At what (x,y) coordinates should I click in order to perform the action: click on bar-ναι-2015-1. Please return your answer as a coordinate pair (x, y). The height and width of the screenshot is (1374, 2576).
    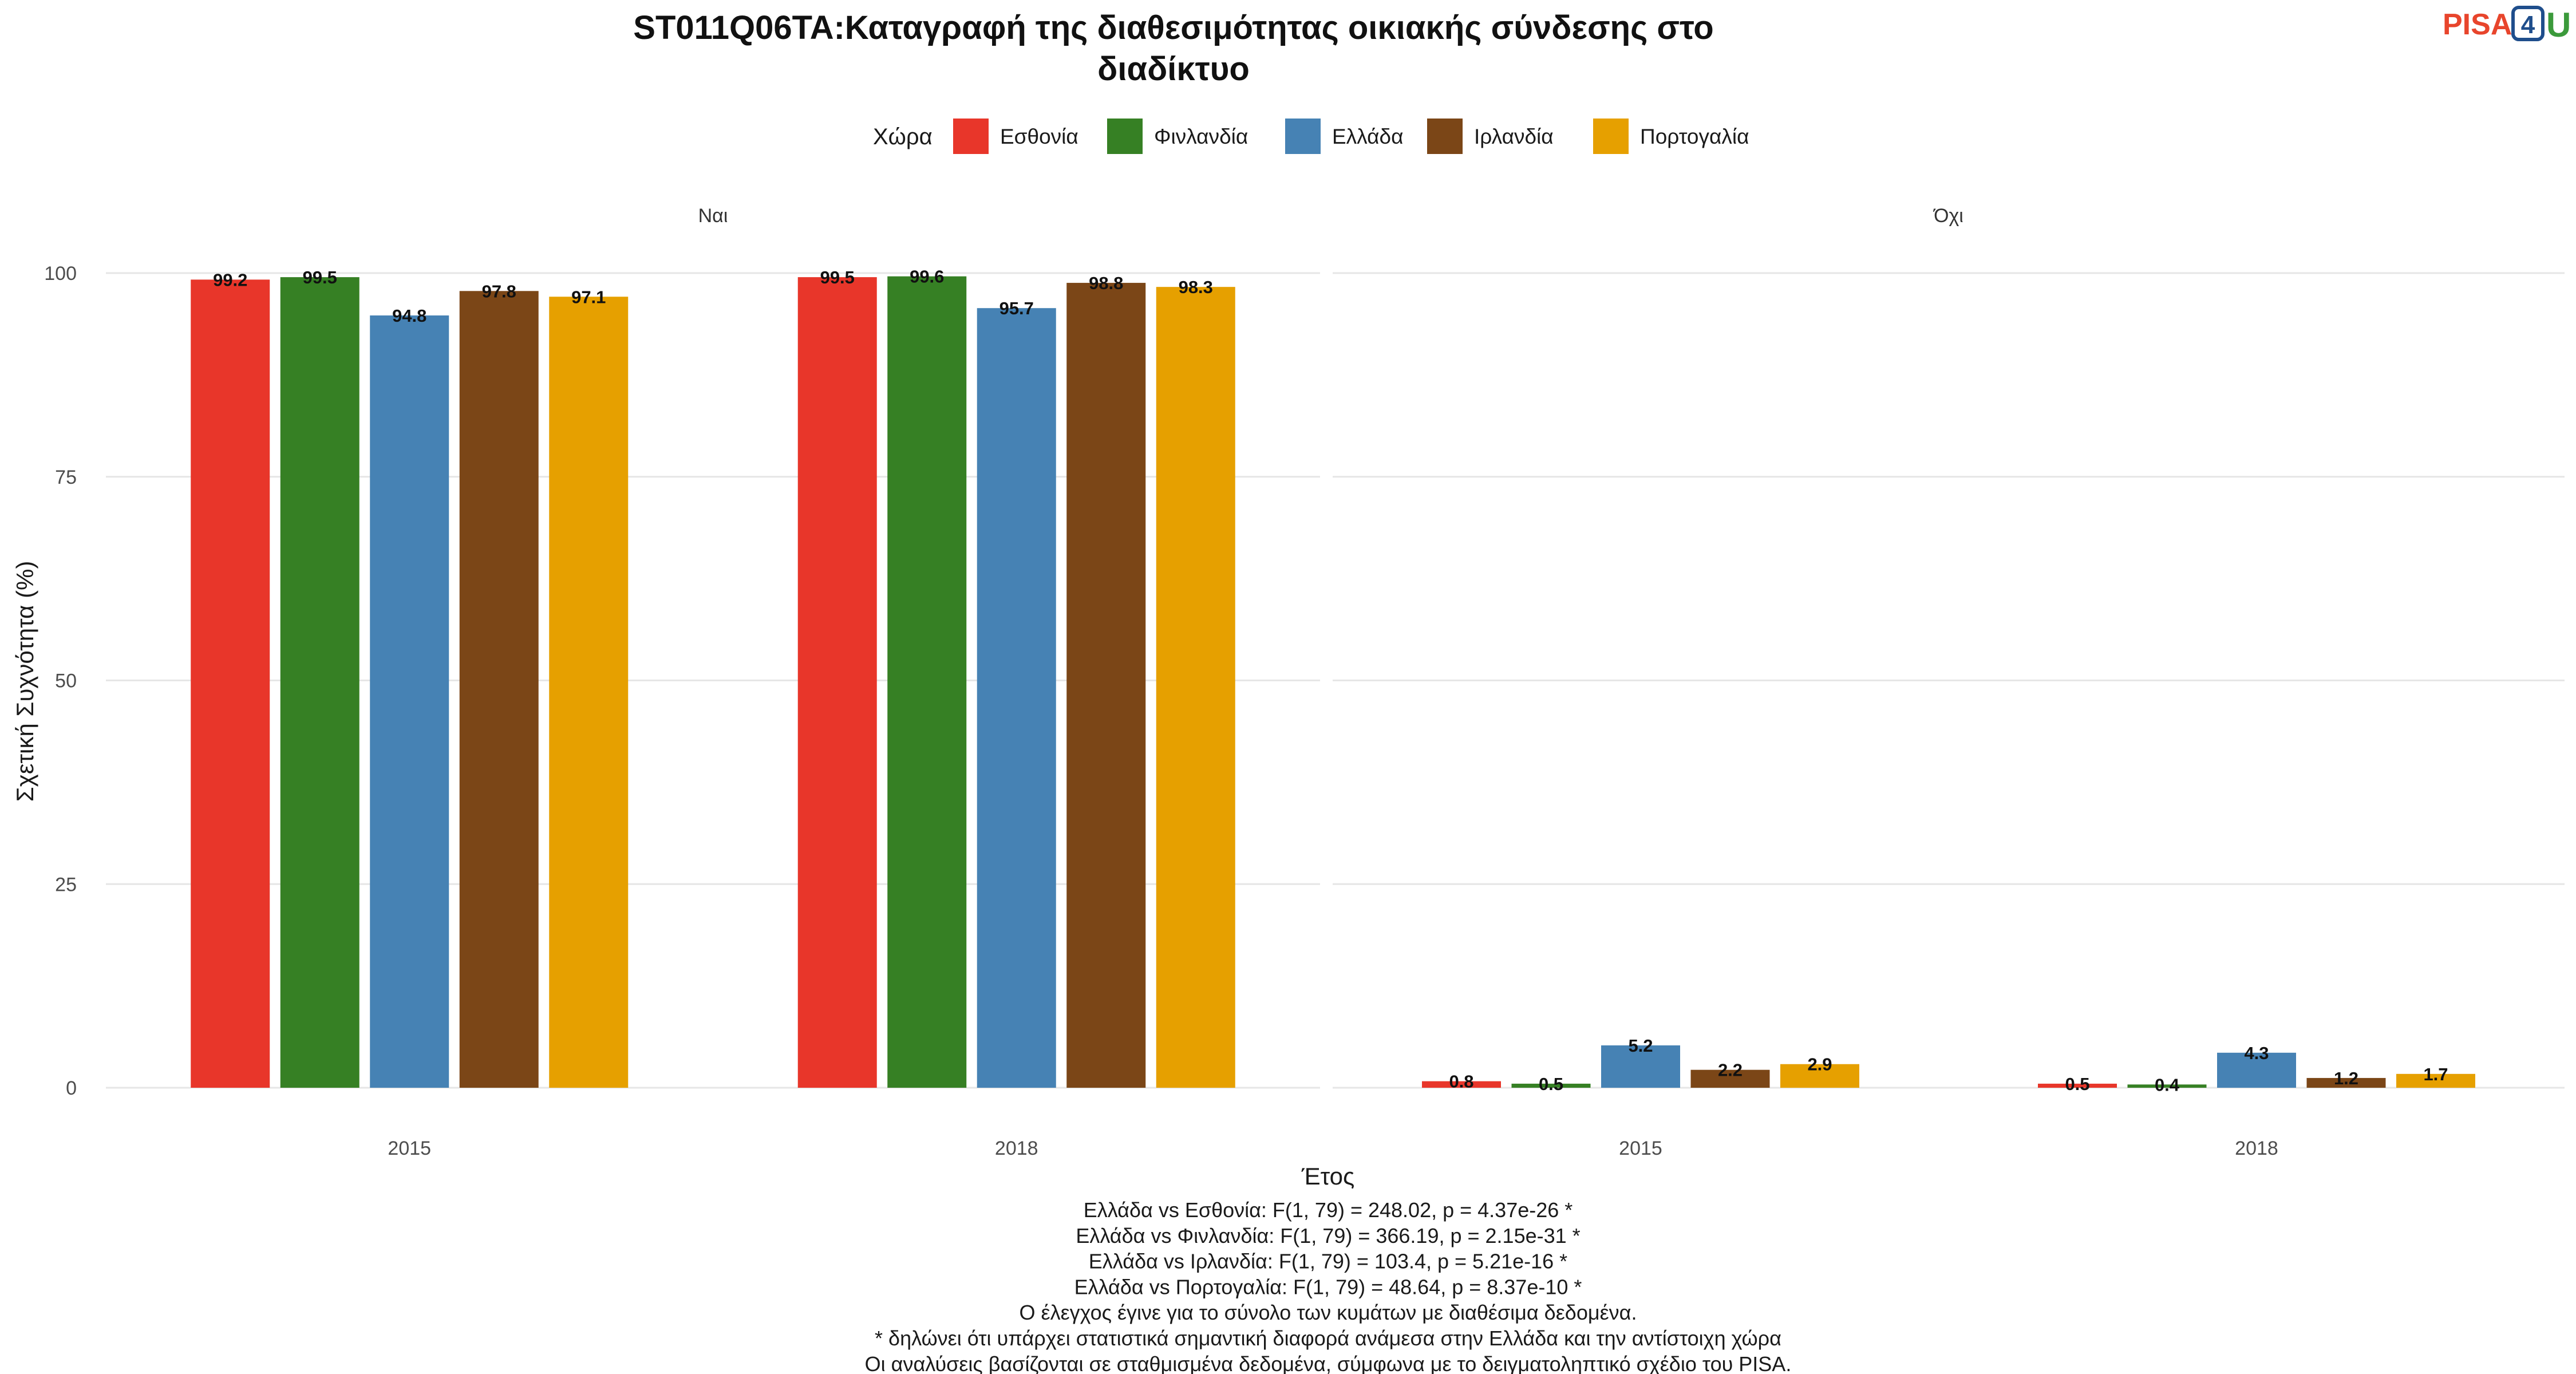
    Looking at the image, I should click on (230, 683).